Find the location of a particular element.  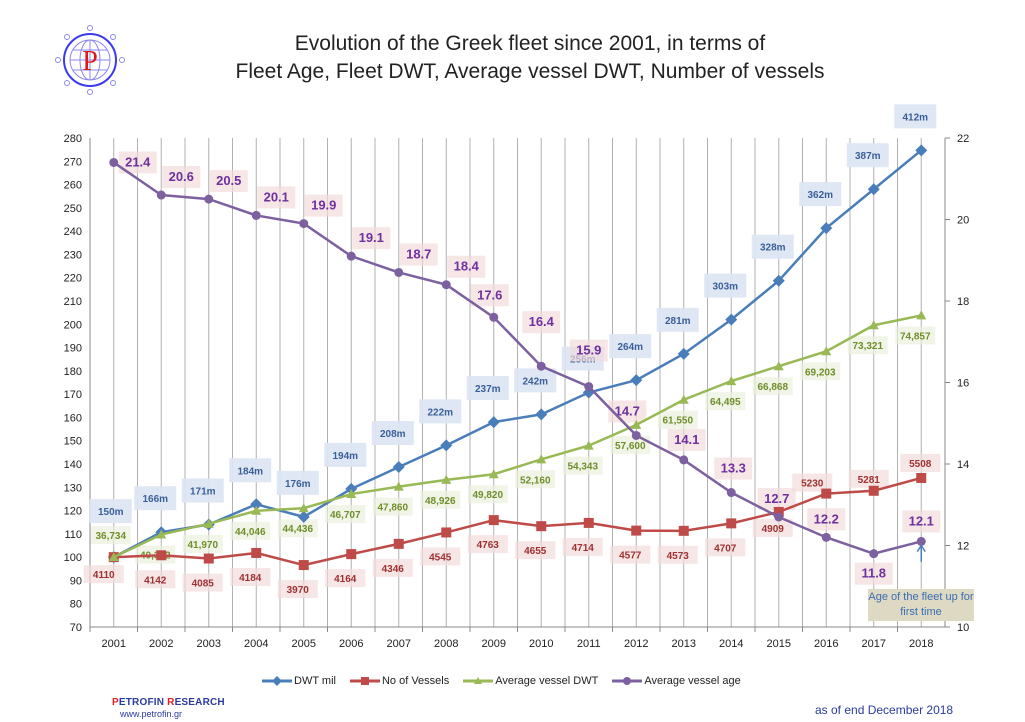

data-label-dwt-mil: 328m is located at coordinates (772, 246).